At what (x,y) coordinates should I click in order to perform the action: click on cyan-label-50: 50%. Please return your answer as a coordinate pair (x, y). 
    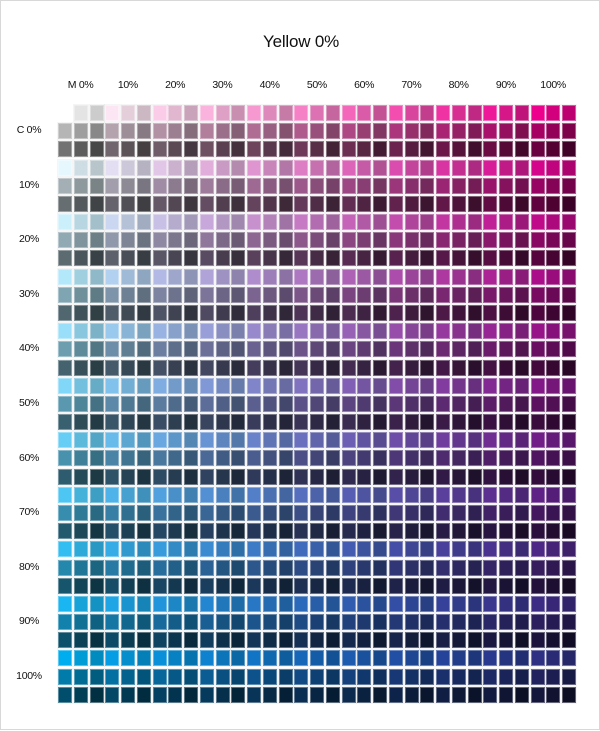
    Looking at the image, I should click on (29, 402).